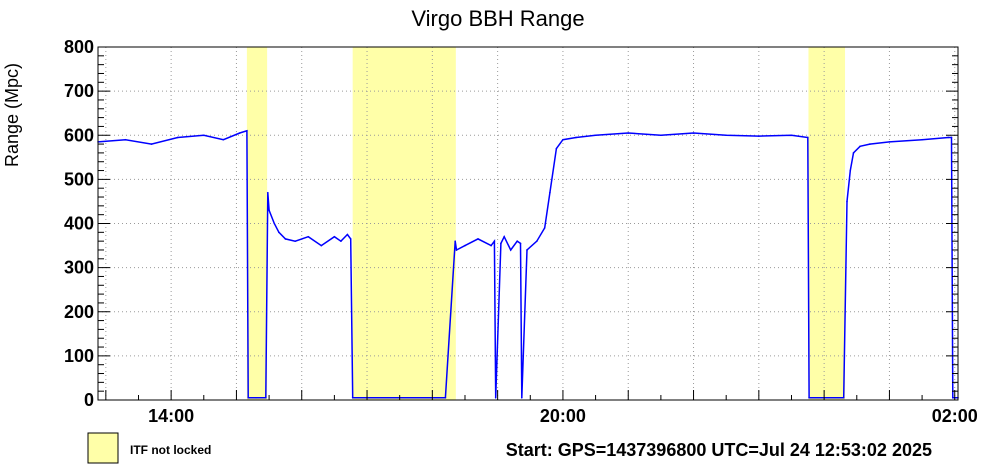 The image size is (996, 472). I want to click on y-axis-label: Range (Mpc), so click(12, 115).